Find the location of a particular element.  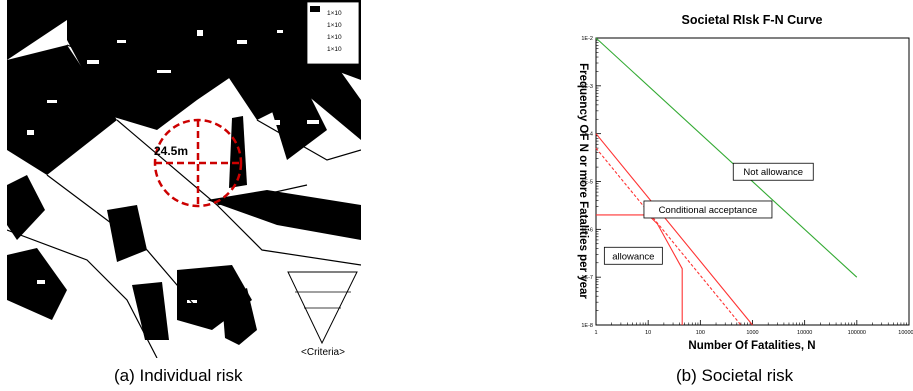

annotation-allowance: allowance is located at coordinates (633, 256).